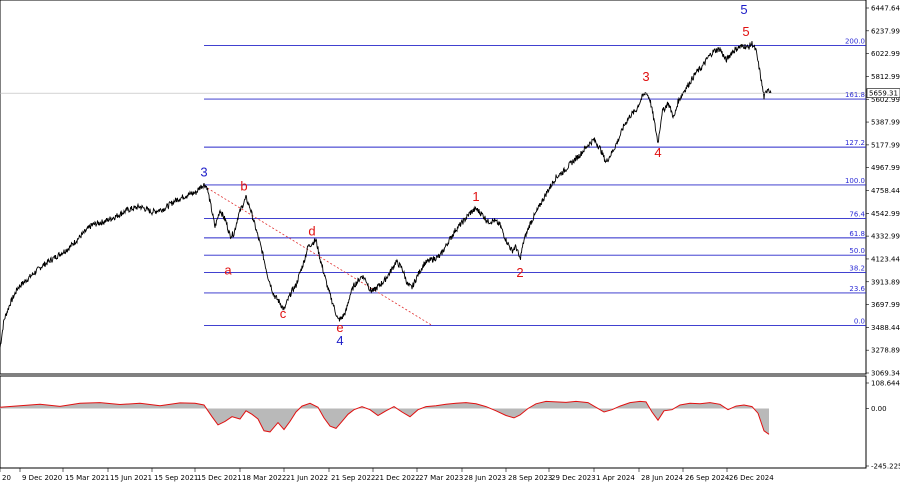  Describe the element at coordinates (885, 31) in the screenshot. I see `y-tick-label: 6237.99` at that location.